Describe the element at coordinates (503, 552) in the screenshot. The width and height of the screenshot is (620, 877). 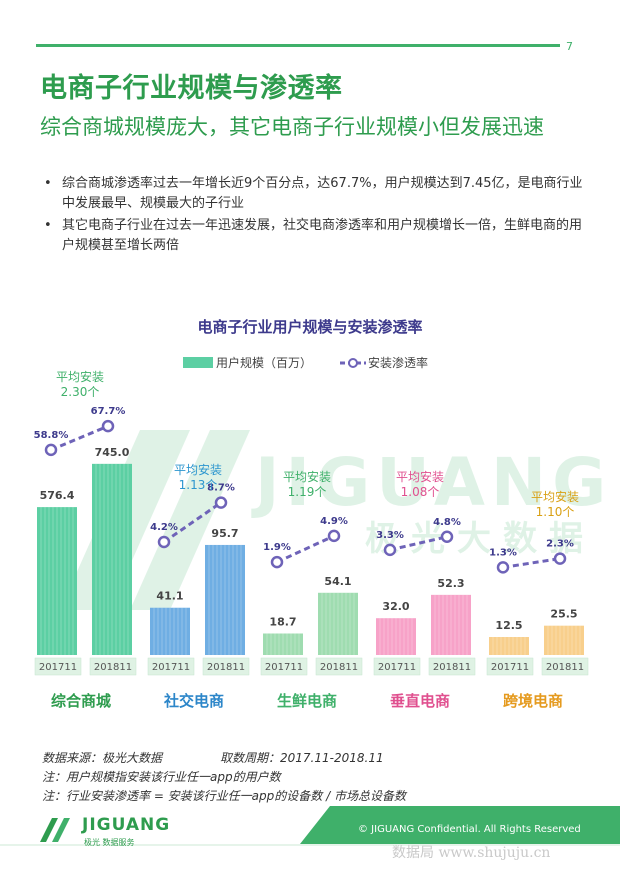
I see `rate-label: 1.3%` at that location.